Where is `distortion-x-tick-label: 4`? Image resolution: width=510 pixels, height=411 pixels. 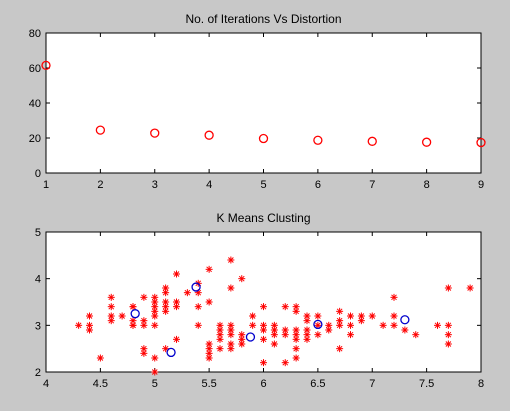
distortion-x-tick-label: 4 is located at coordinates (209, 185).